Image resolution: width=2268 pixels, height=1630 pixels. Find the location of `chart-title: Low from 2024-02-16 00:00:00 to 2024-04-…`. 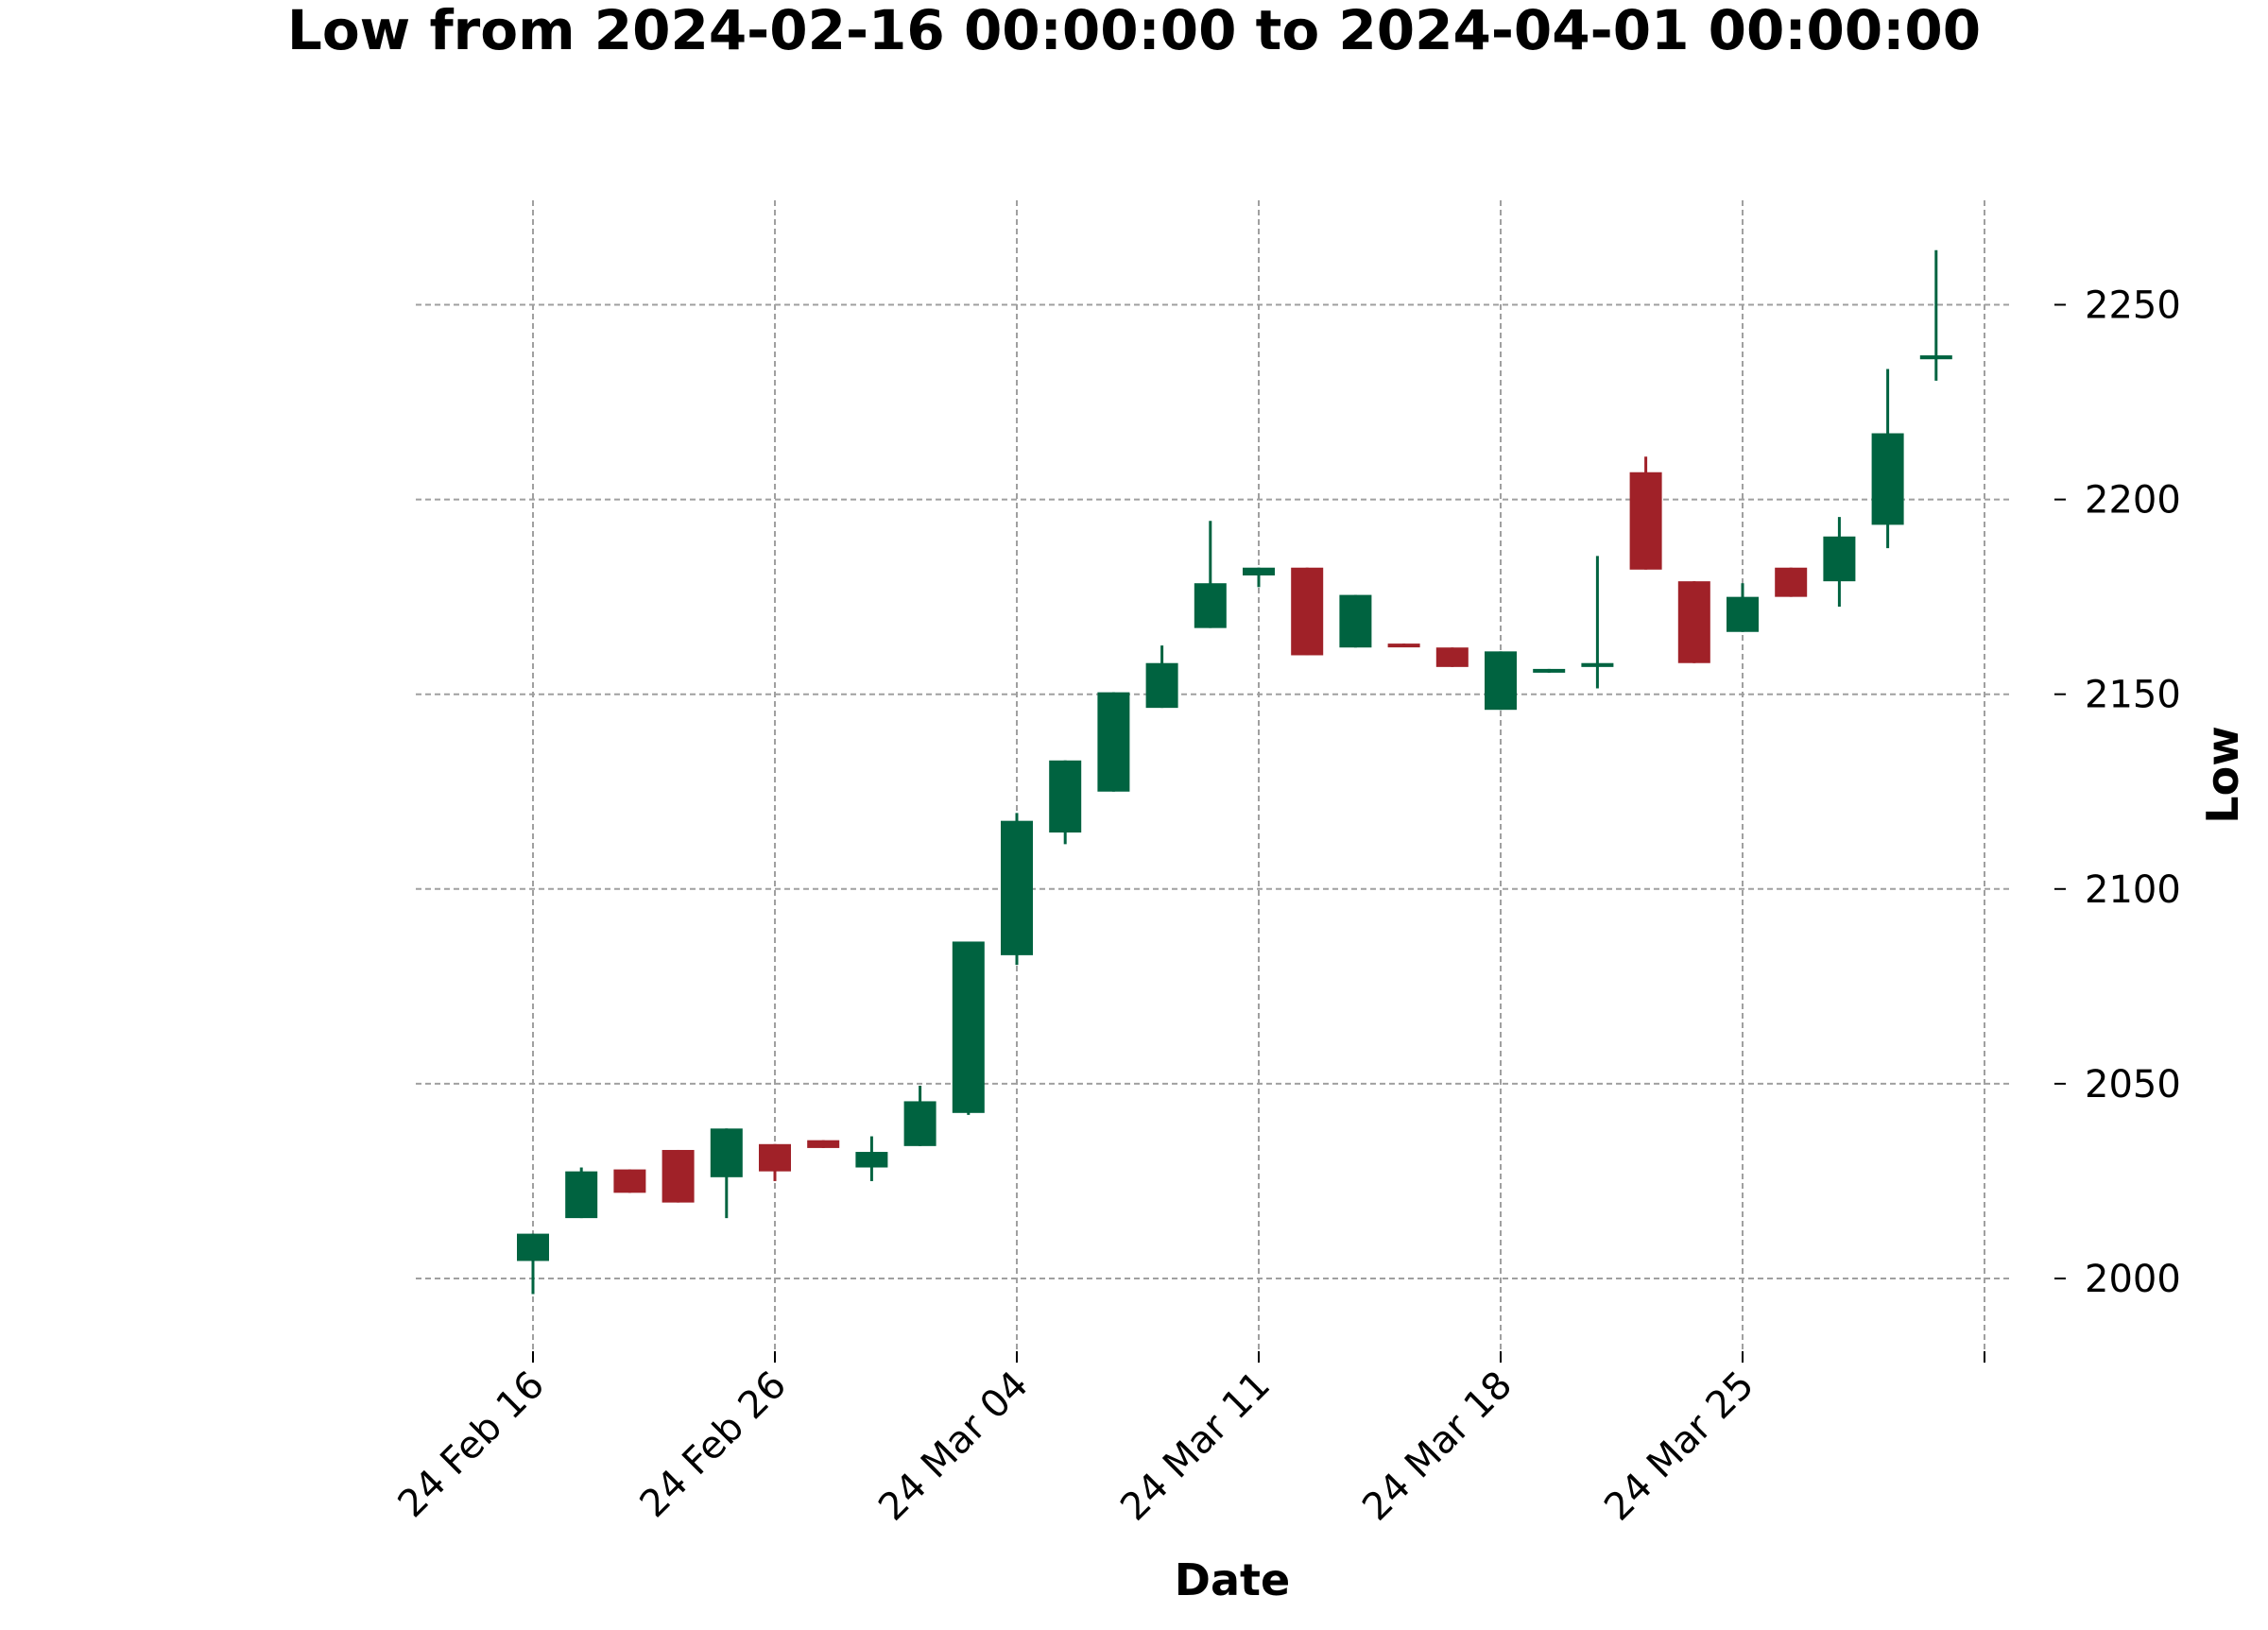

chart-title: Low from 2024-02-16 00:00:00 to 2024-04-… is located at coordinates (1134, 31).